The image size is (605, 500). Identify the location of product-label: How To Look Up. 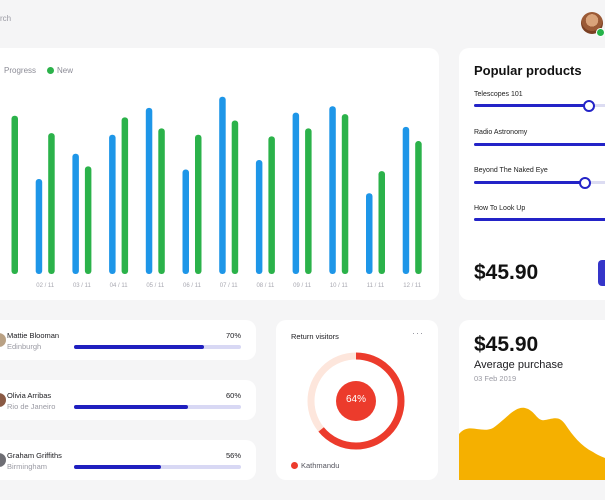
(500, 208).